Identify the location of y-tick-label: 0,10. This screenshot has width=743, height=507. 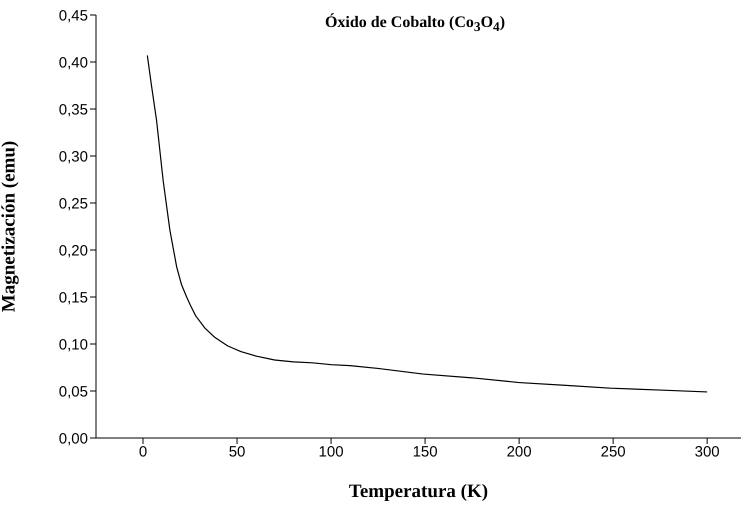
(73, 345).